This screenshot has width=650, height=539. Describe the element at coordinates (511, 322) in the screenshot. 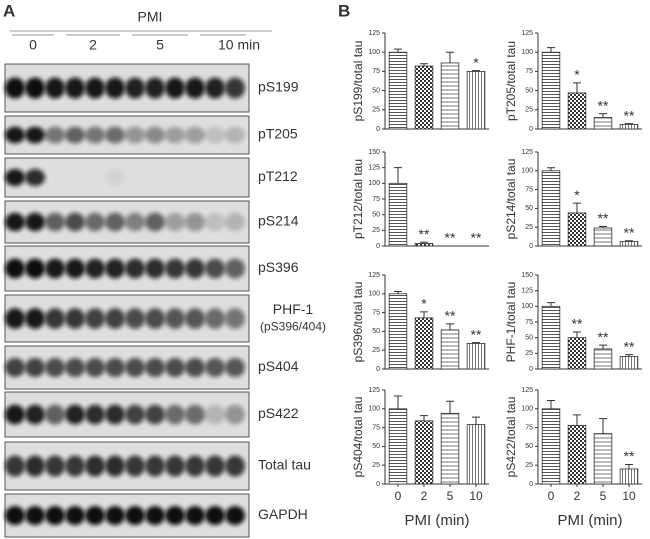

I see `y-axis-label: PHF-1/total tau` at that location.